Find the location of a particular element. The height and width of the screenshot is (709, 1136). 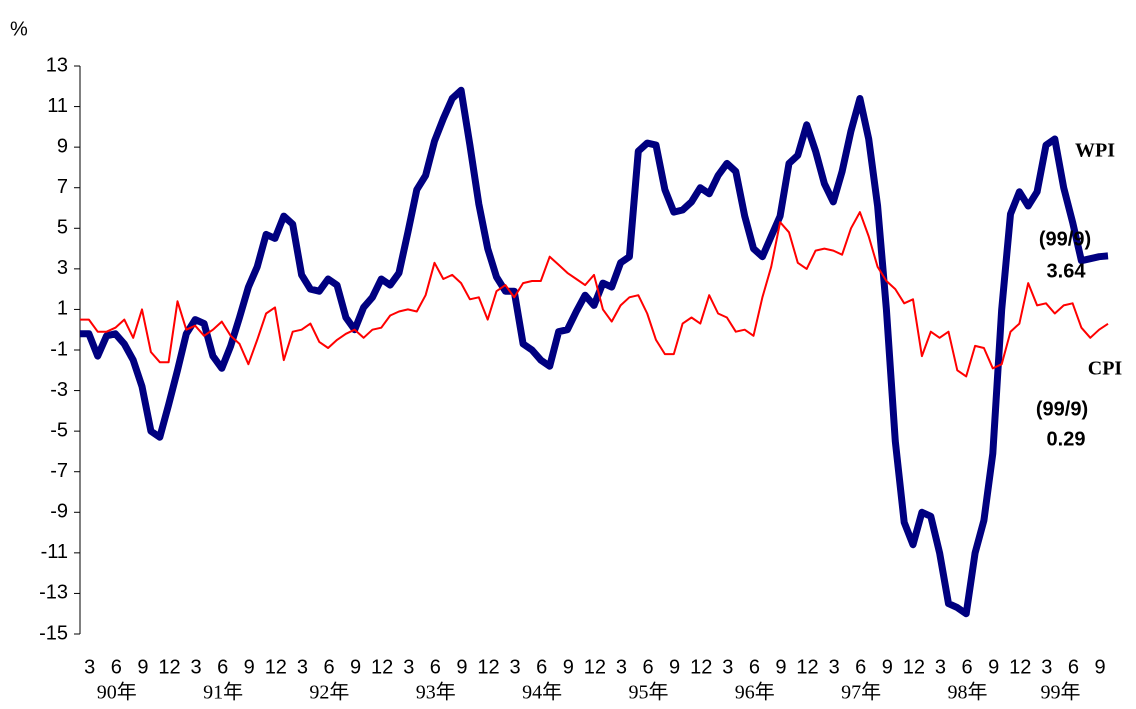

y-tick-label: 3 is located at coordinates (62, 268).